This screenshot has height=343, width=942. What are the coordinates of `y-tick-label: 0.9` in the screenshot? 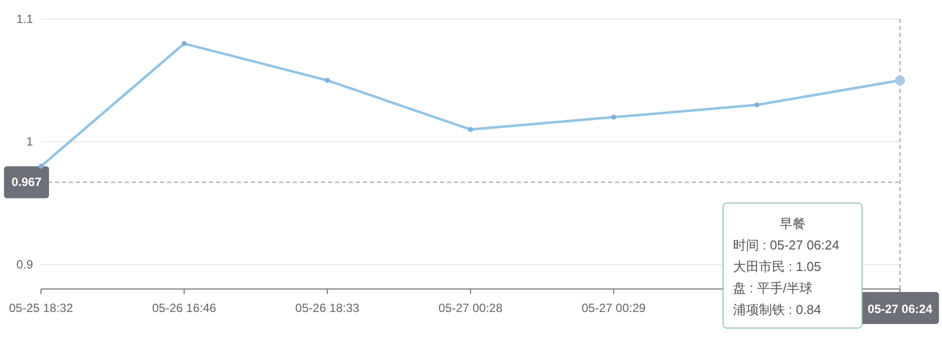 It's located at (25, 264).